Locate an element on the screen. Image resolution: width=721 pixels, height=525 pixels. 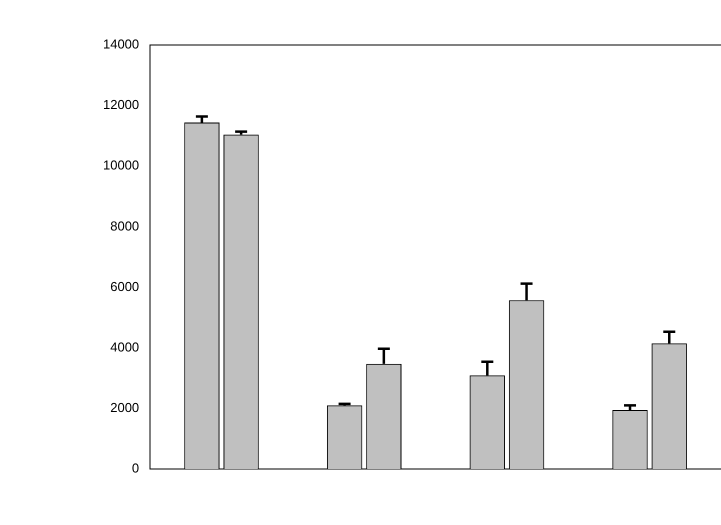
y-tick-label: 4000 is located at coordinates (125, 346).